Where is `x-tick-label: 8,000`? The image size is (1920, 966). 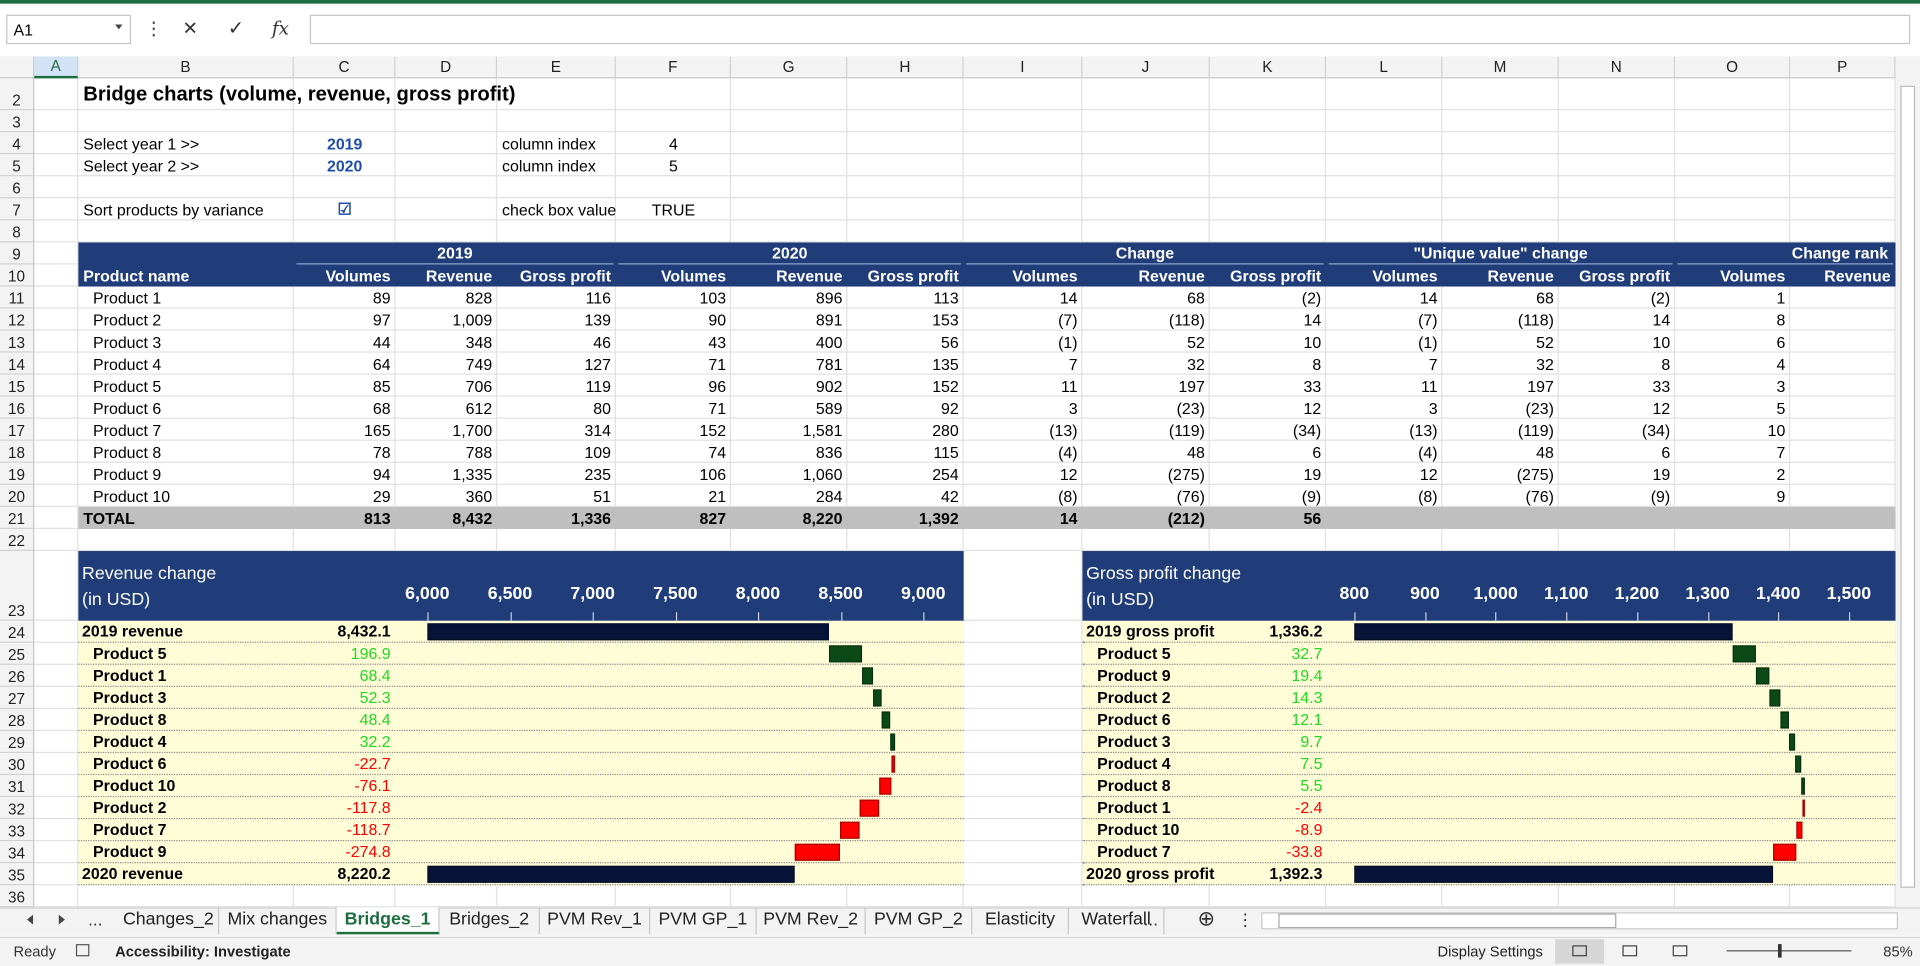
x-tick-label: 8,000 is located at coordinates (758, 594).